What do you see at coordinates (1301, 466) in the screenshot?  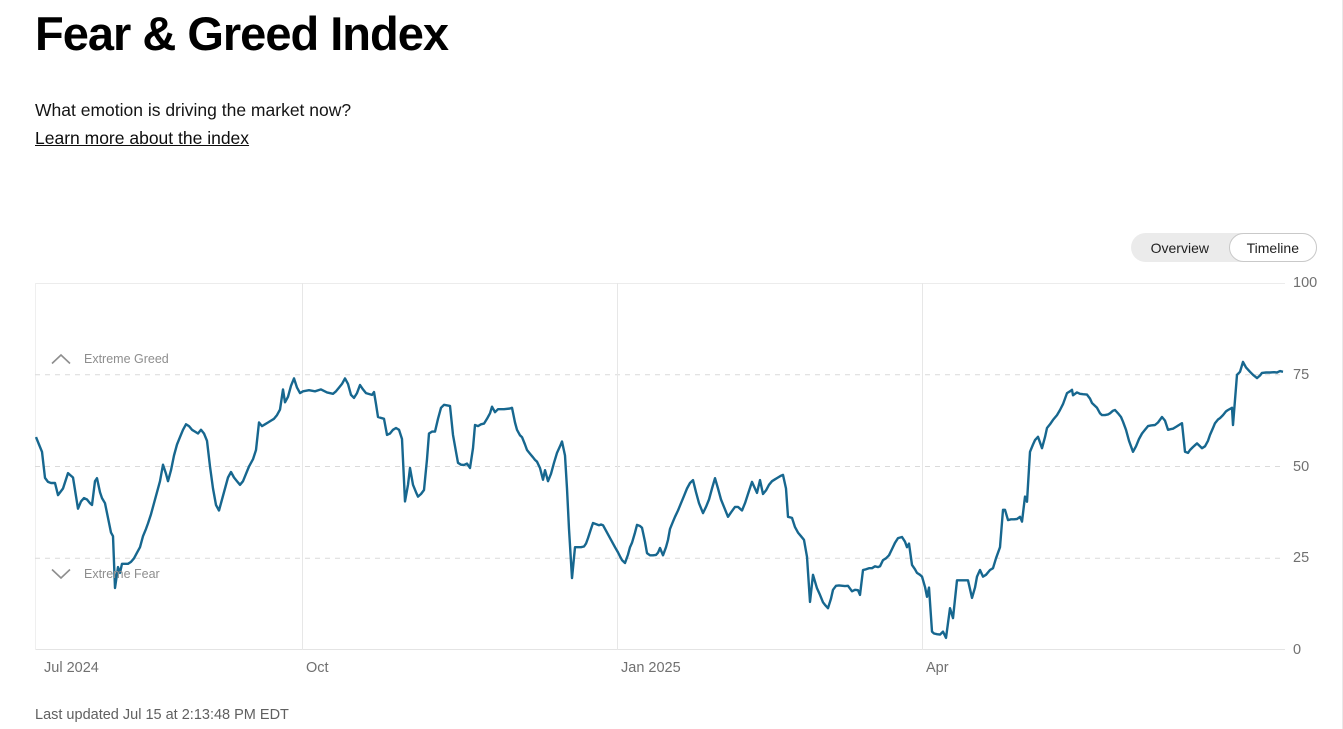 I see `y-axis-label: 50` at bounding box center [1301, 466].